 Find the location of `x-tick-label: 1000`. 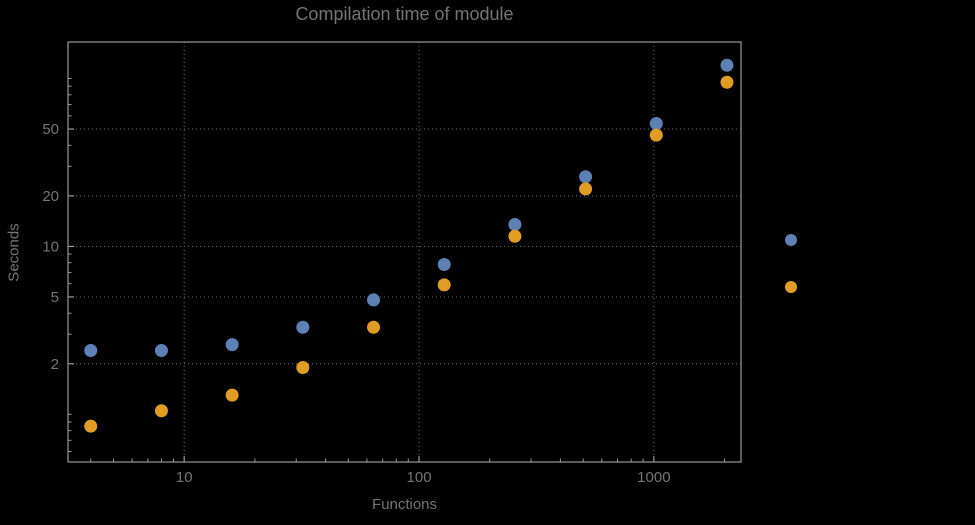

x-tick-label: 1000 is located at coordinates (653, 477).